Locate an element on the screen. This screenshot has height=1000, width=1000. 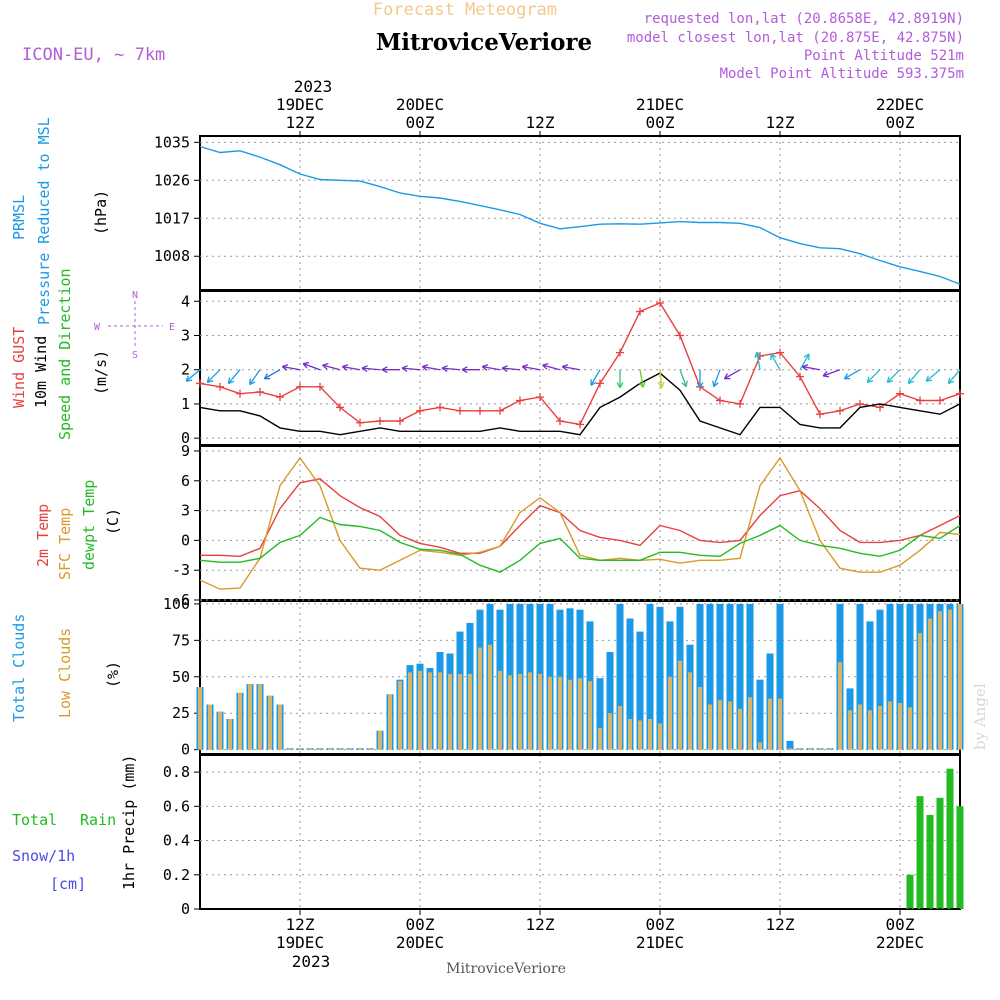
top-hour-label: 00Z is located at coordinates (420, 122).